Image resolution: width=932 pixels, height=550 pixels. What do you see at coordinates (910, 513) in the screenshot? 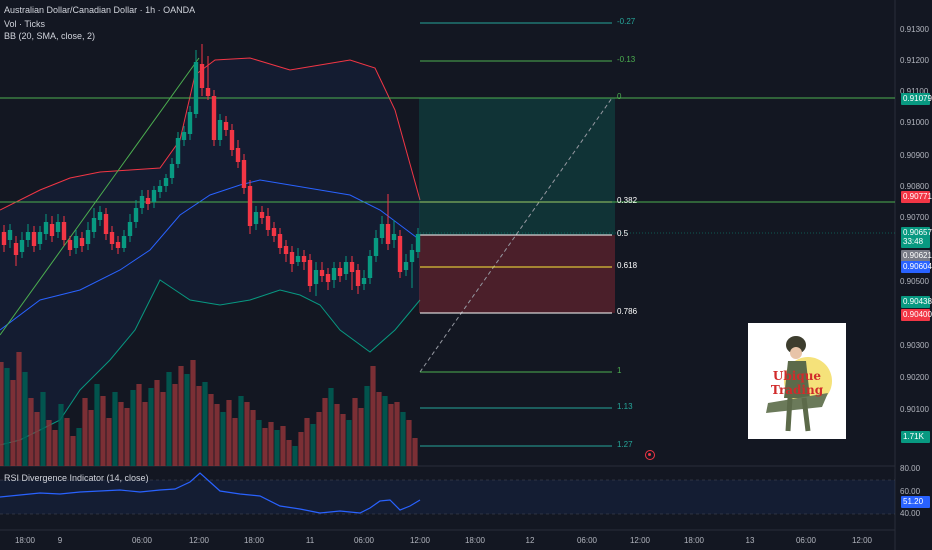
I see `rsi-axis-label: 40.00` at bounding box center [910, 513].